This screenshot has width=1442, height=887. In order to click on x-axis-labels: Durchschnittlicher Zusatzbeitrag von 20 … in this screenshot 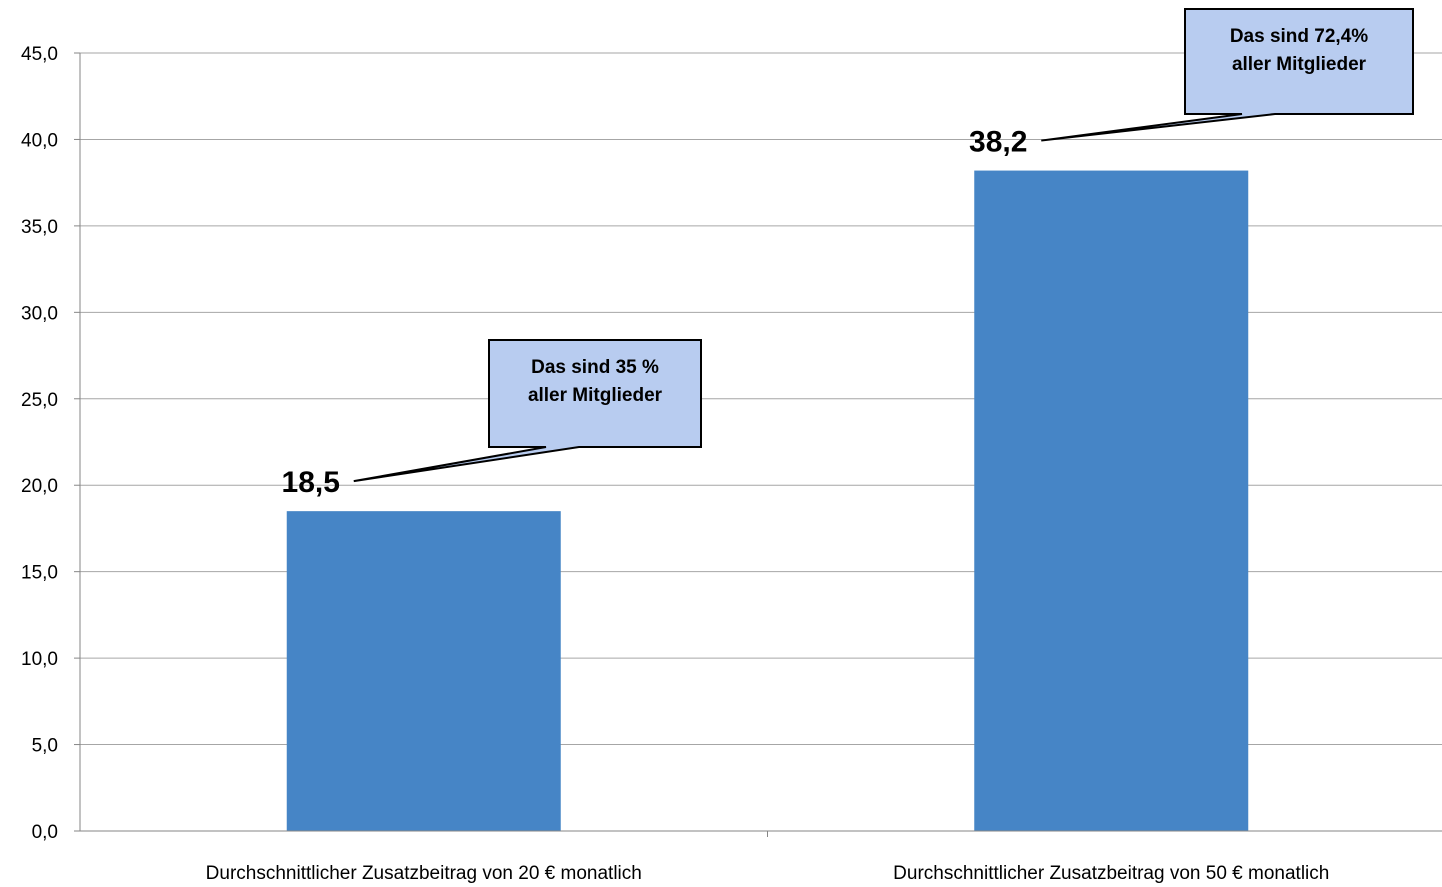, I will do `click(768, 873)`.